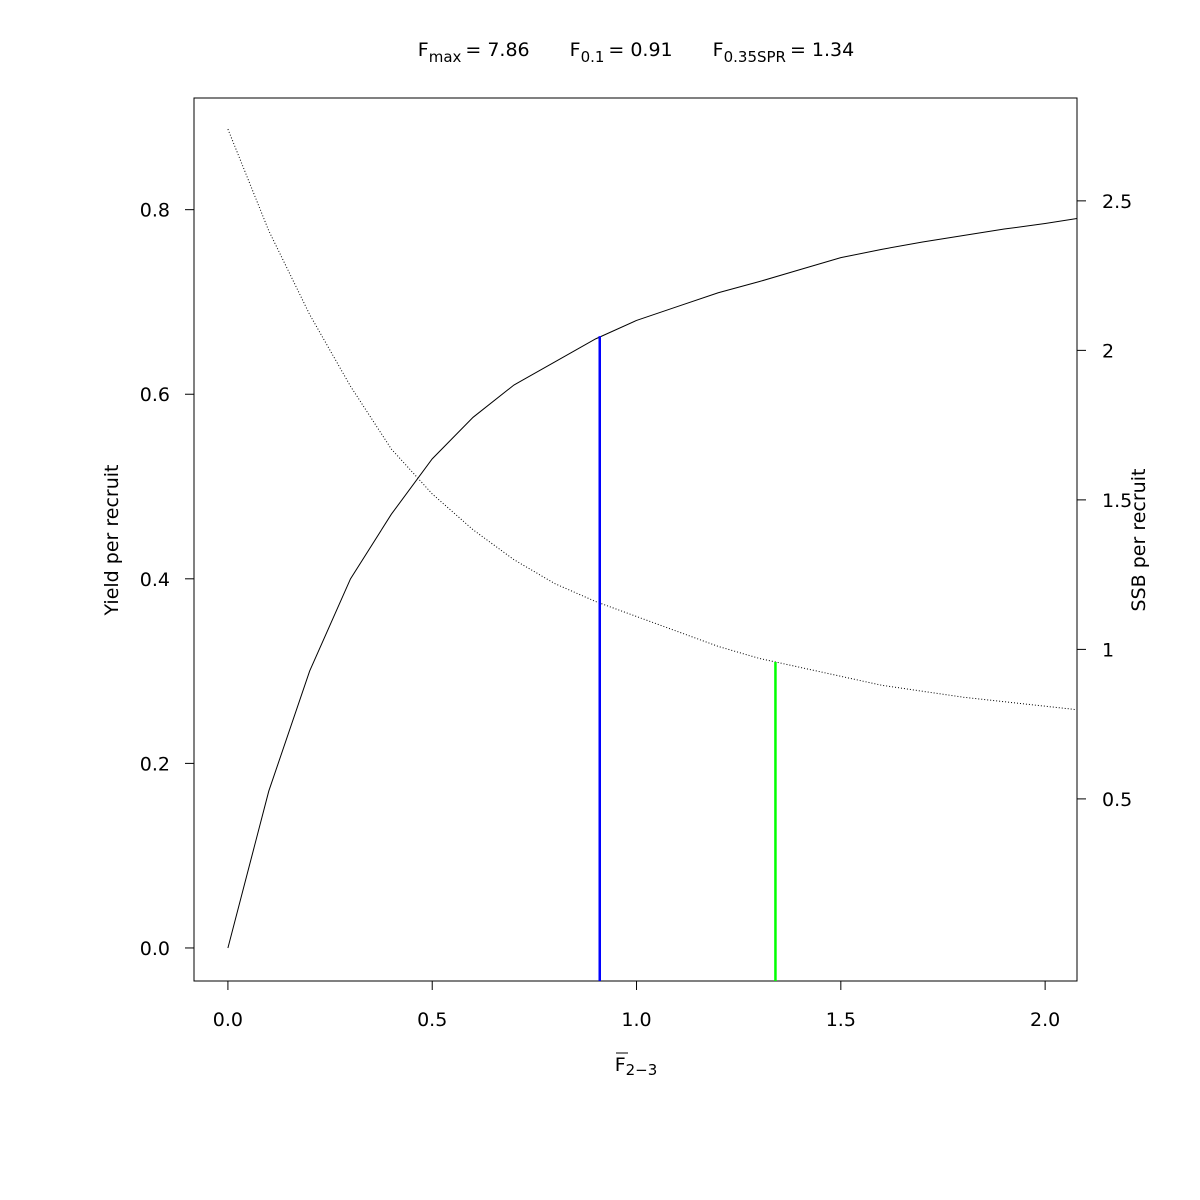 The height and width of the screenshot is (1200, 1200). I want to click on y2-axis-label: SSB per recruit, so click(1139, 540).